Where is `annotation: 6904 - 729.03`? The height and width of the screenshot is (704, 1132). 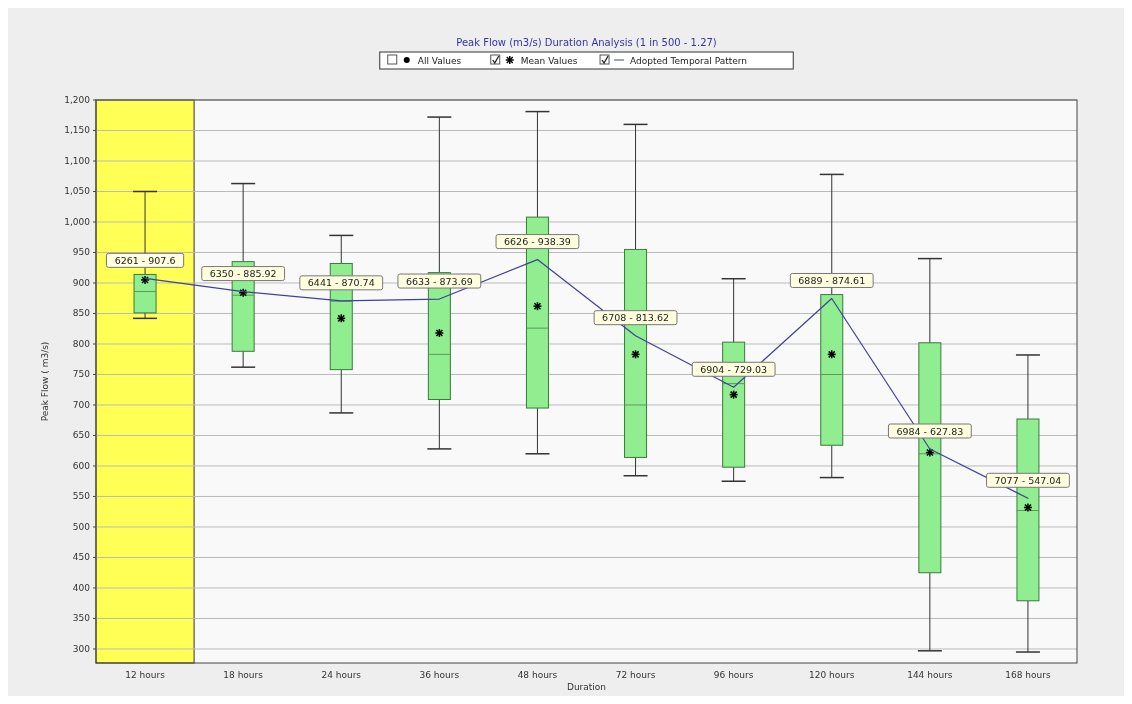 annotation: 6904 - 729.03 is located at coordinates (734, 369).